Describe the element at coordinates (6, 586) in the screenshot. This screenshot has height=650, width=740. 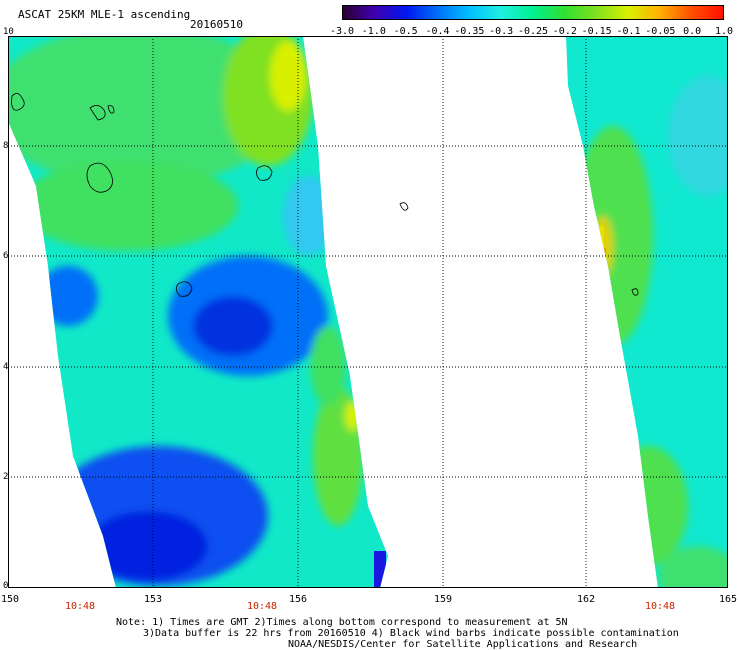
I see `lat-label-0: 0` at that location.